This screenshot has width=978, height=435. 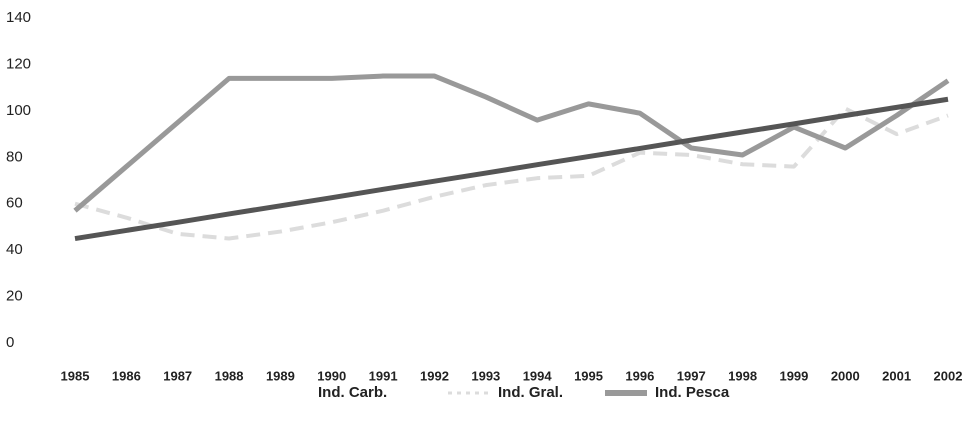 I want to click on y-tick-label: 60, so click(x=14, y=203).